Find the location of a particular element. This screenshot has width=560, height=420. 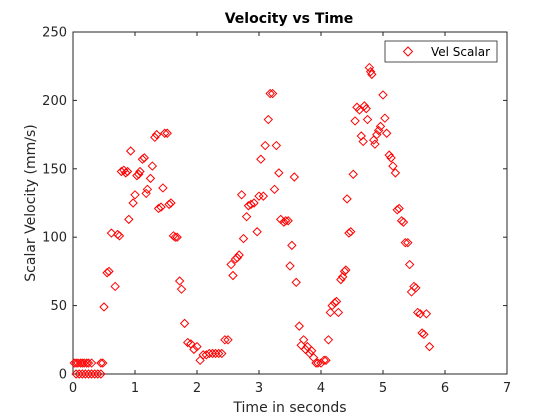

legend-box is located at coordinates (441, 51).